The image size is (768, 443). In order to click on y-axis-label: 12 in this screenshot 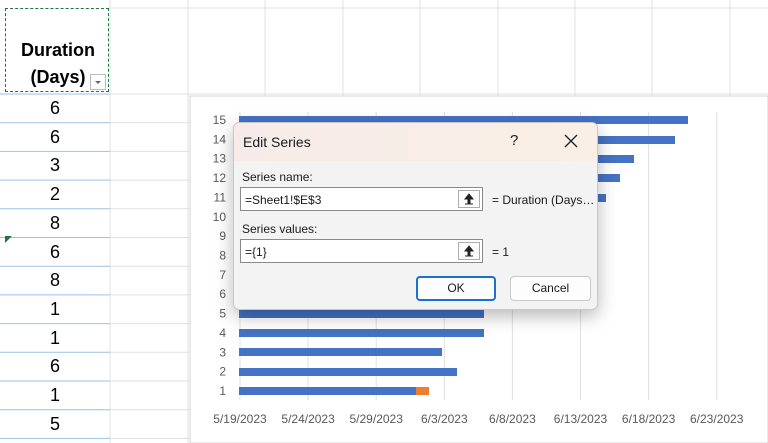, I will do `click(220, 178)`.